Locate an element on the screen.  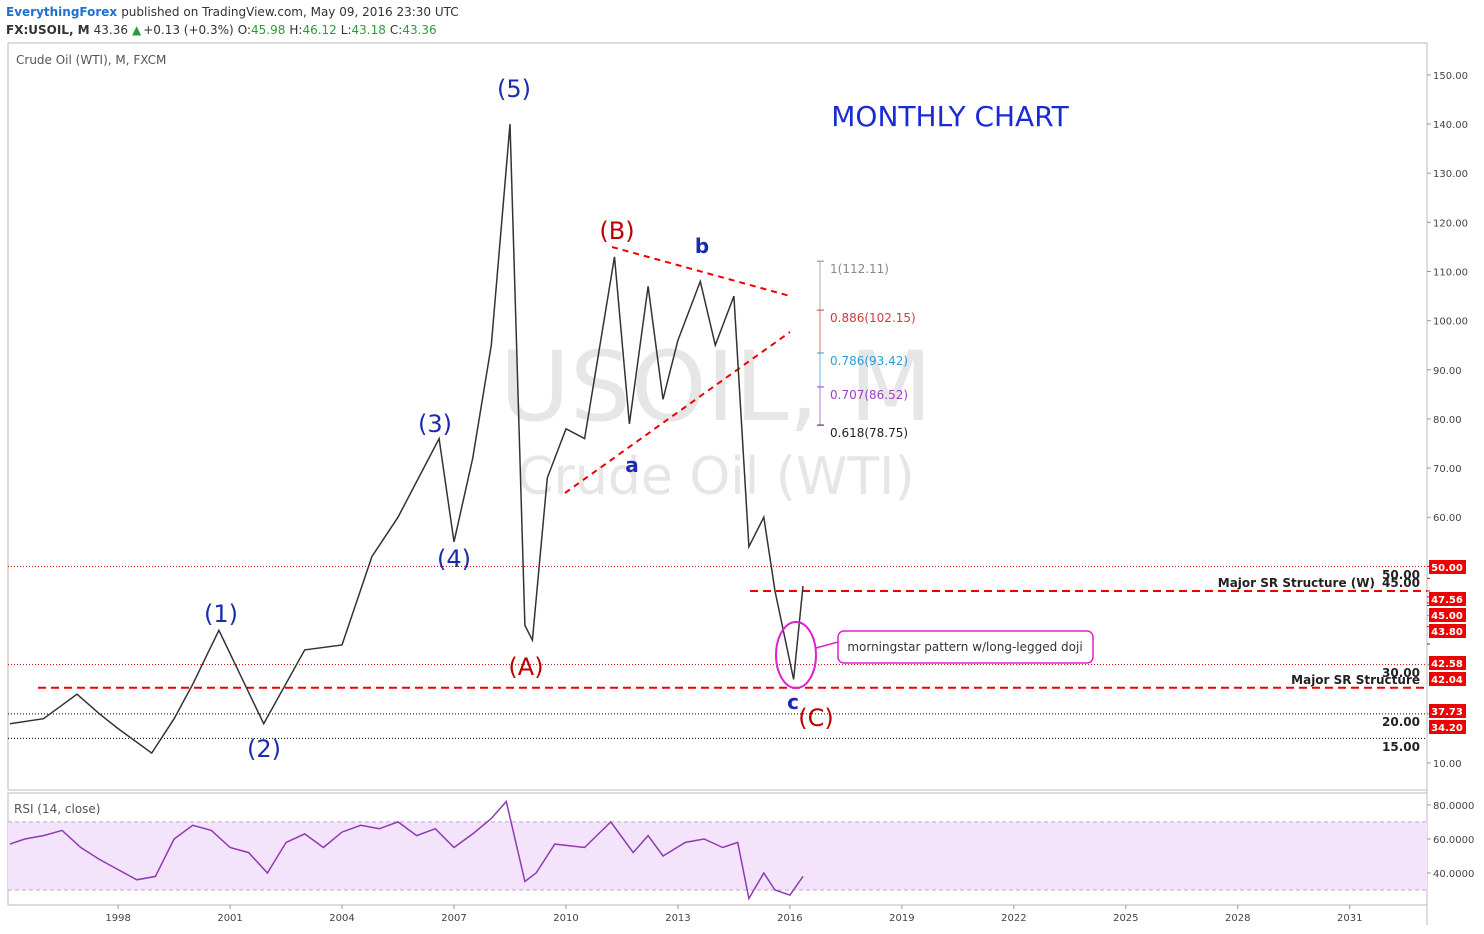
wave-label: (A) is located at coordinates (525, 667).